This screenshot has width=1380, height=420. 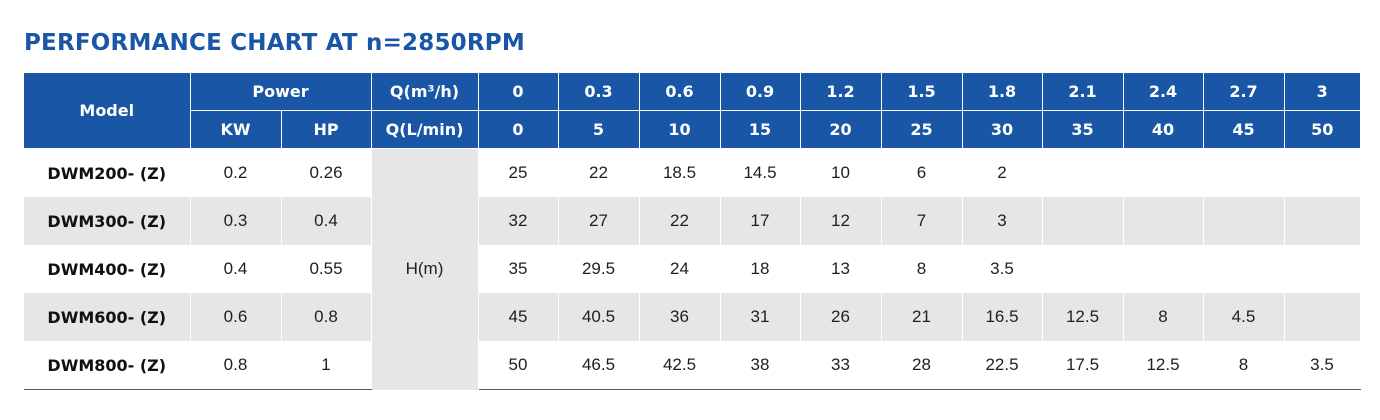 I want to click on head-cell: 40.5, so click(x=599, y=317).